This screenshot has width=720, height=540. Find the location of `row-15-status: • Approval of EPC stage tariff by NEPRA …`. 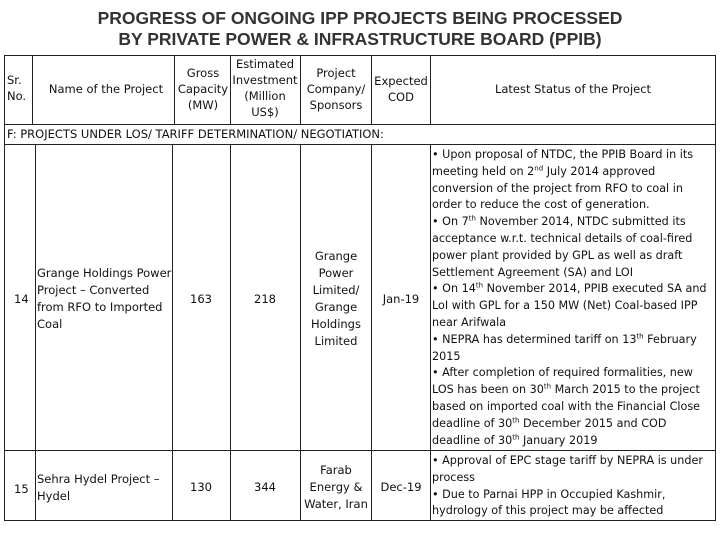

row-15-status: • Approval of EPC stage tariff by NEPRA … is located at coordinates (573, 486).